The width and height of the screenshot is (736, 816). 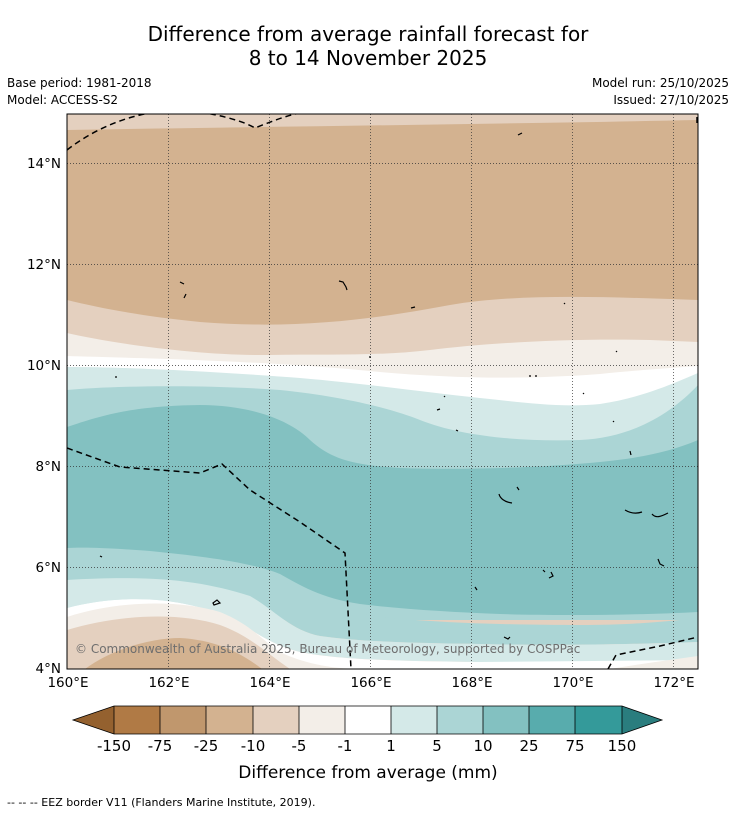 I want to click on colorbar-extend-low, so click(x=93, y=720).